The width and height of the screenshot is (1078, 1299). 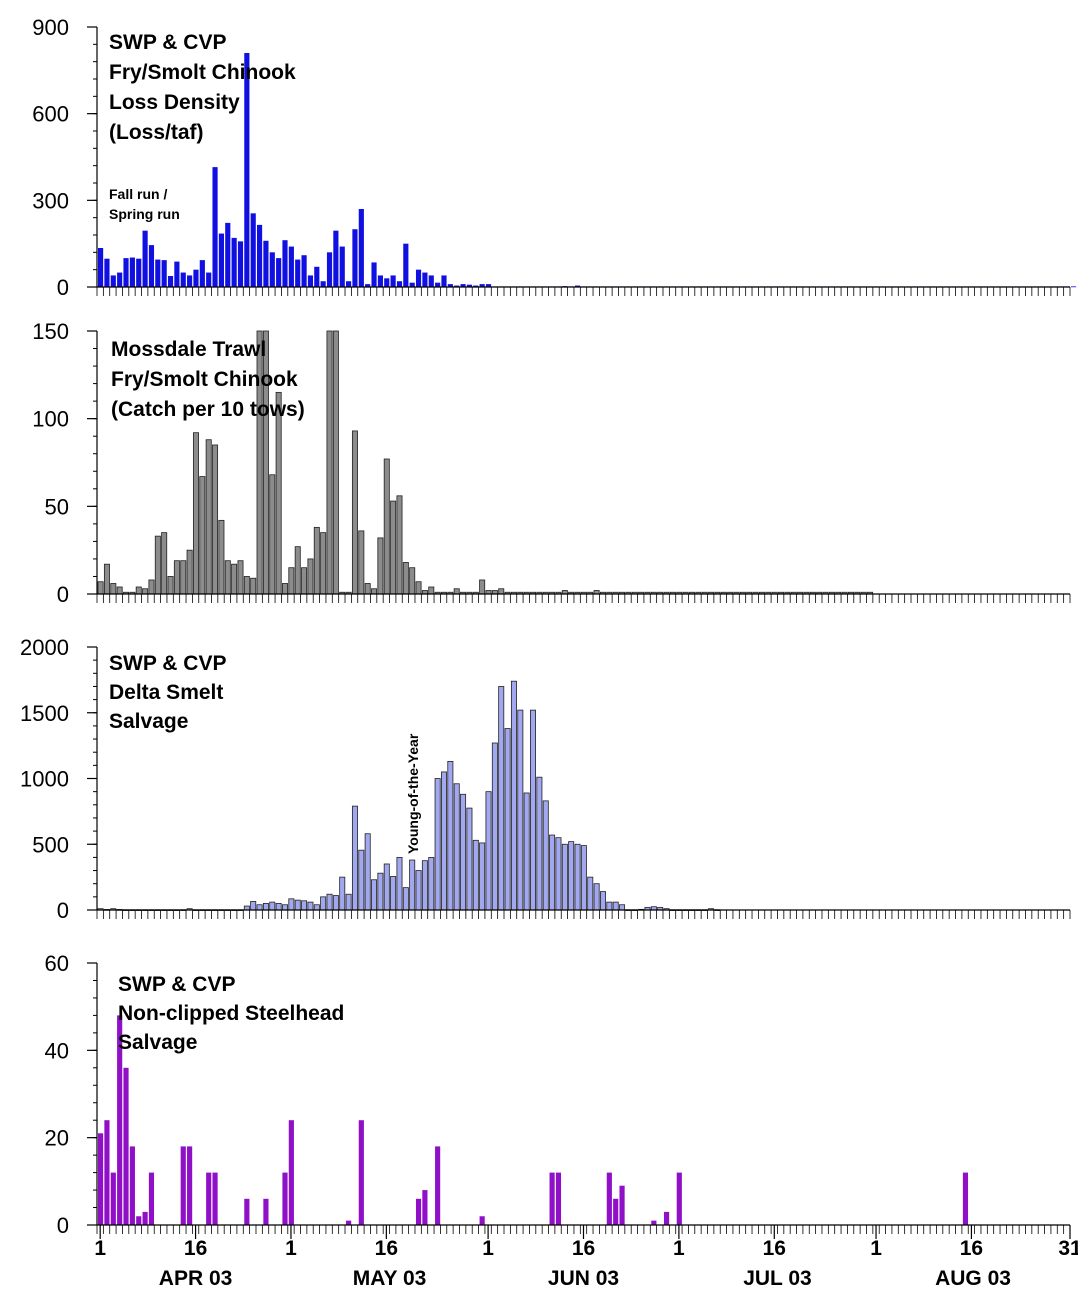 I want to click on panel-title-line: Mossdale Trawl, so click(x=188, y=349).